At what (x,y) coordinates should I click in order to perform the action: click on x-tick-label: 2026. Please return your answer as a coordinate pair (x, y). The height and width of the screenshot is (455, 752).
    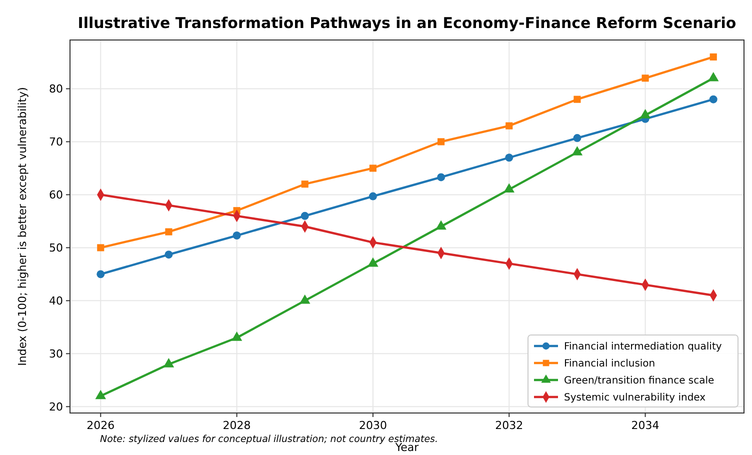
    Looking at the image, I should click on (100, 425).